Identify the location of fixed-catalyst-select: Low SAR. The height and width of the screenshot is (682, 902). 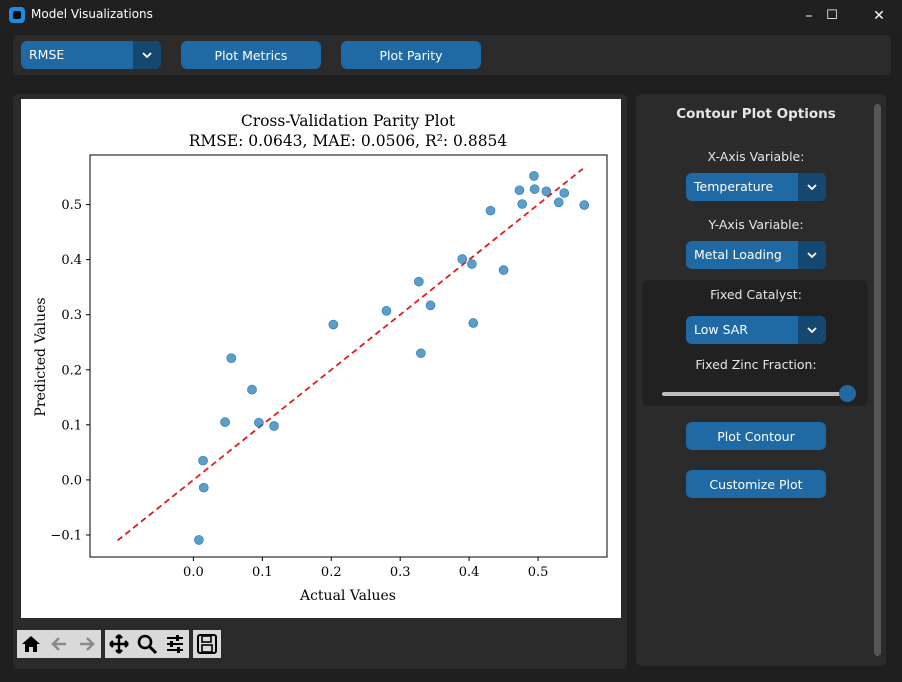
(756, 330).